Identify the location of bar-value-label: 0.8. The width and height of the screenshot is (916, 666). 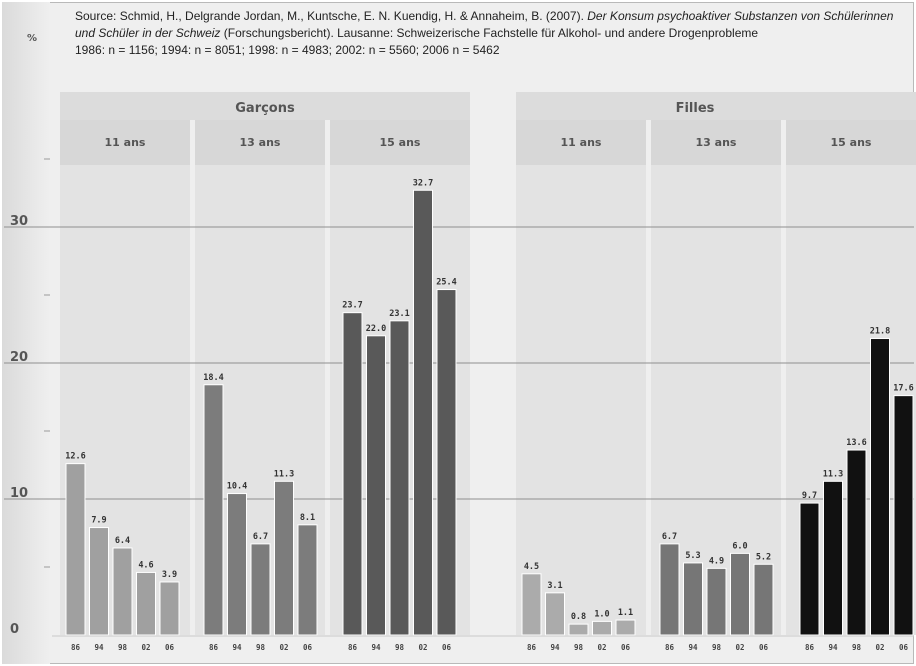
(578, 617).